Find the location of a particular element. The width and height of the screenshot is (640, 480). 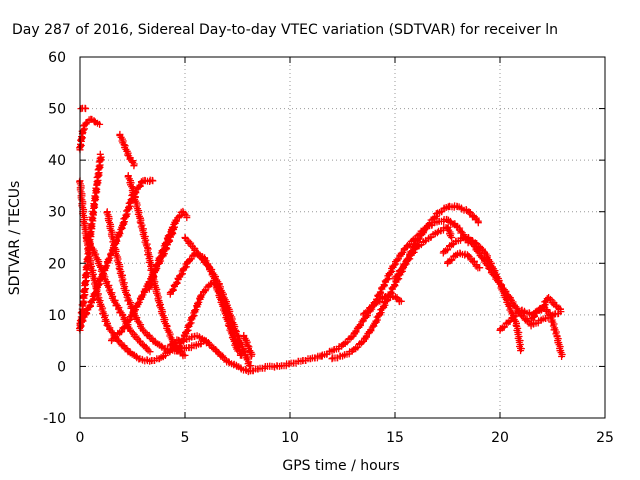

series-arc-t is located at coordinates (382, 305).